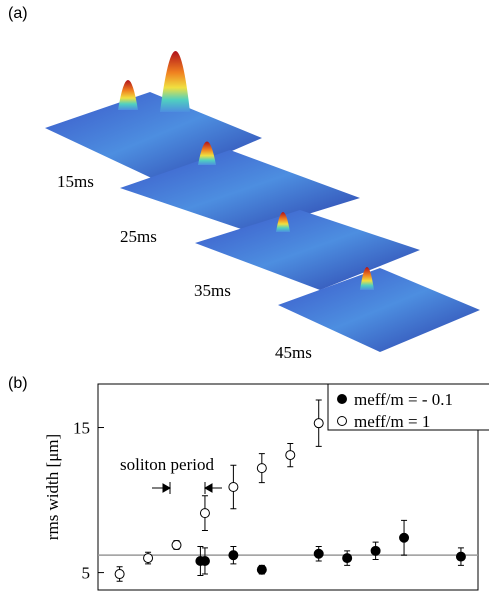  Describe the element at coordinates (81, 428) in the screenshot. I see `y-tick-label: 15` at that location.